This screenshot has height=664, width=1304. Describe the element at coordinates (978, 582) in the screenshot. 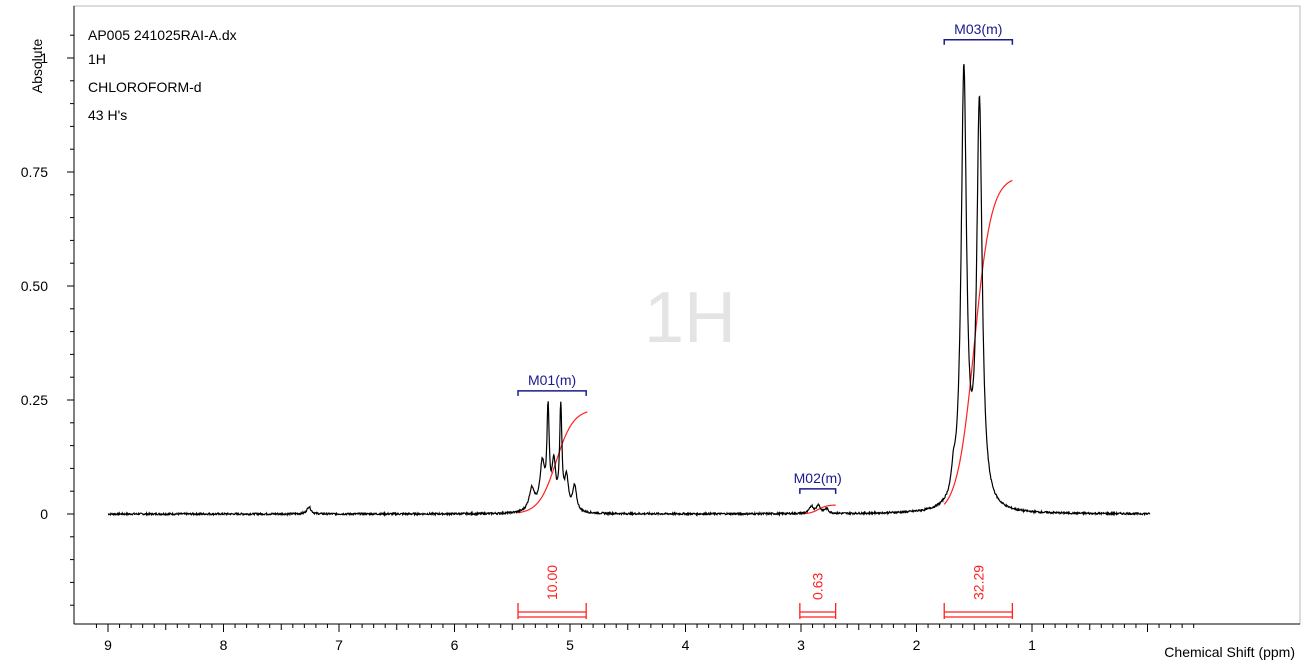

I see `integral-value: 32.29` at that location.